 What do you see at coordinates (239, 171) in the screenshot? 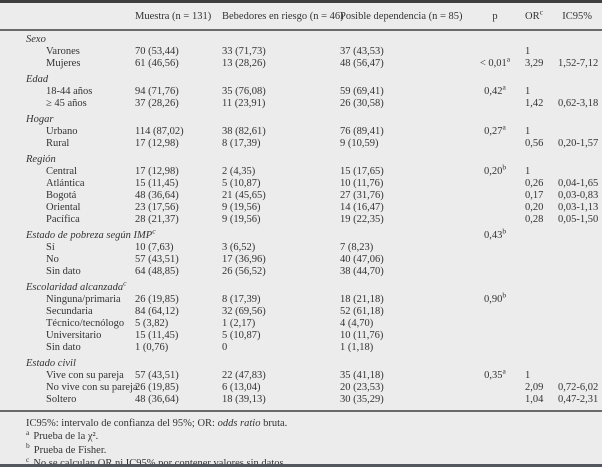
I see `riesgo-value: 2 (4,35)` at bounding box center [239, 171].